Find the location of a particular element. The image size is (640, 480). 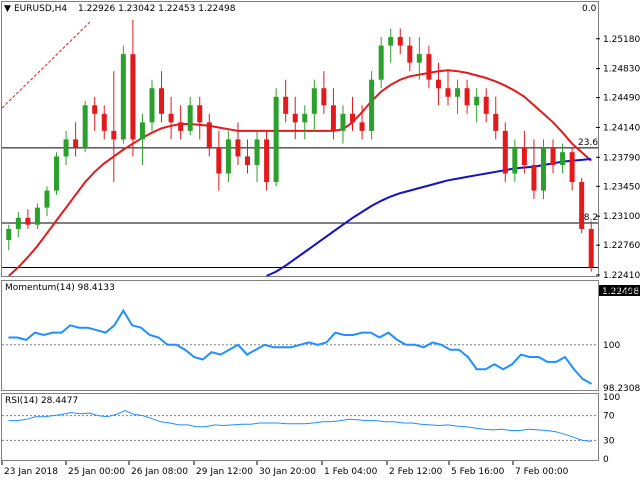

price-tick-label: 1.22760 is located at coordinates (621, 246).